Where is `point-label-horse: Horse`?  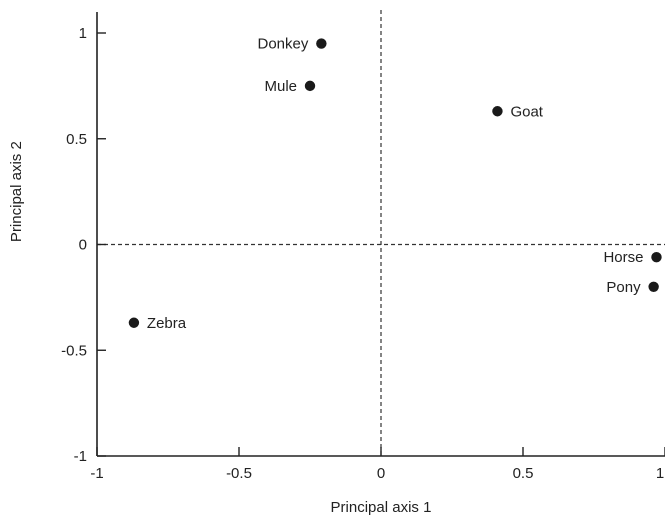
point-label-horse: Horse is located at coordinates (623, 257).